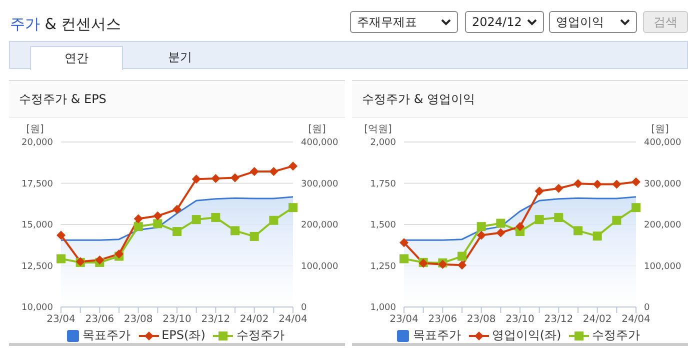 Image resolution: width=695 pixels, height=349 pixels. What do you see at coordinates (38, 308) in the screenshot?
I see `y-tick-label: 10,000` at bounding box center [38, 308].